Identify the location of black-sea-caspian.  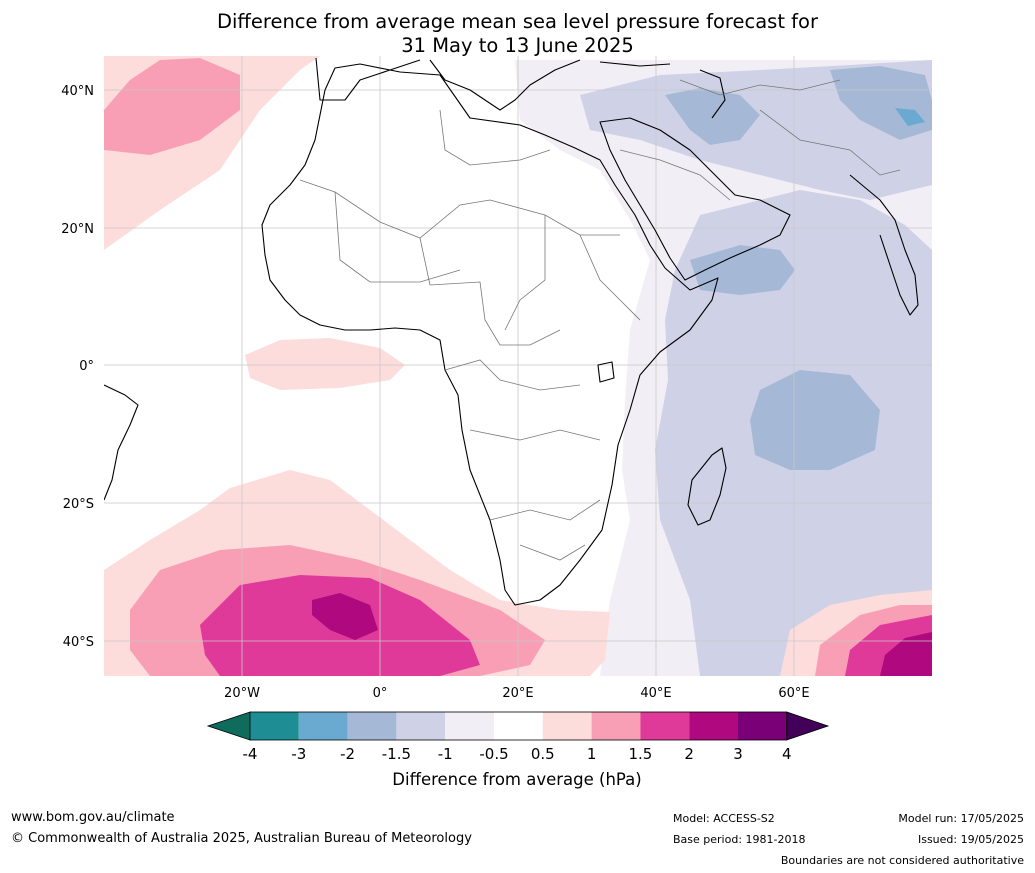
(662, 90).